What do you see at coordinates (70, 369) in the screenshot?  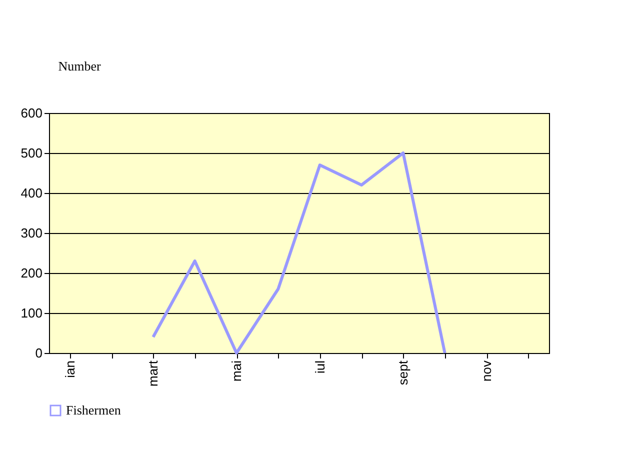 I see `x-tick-label: ian` at bounding box center [70, 369].